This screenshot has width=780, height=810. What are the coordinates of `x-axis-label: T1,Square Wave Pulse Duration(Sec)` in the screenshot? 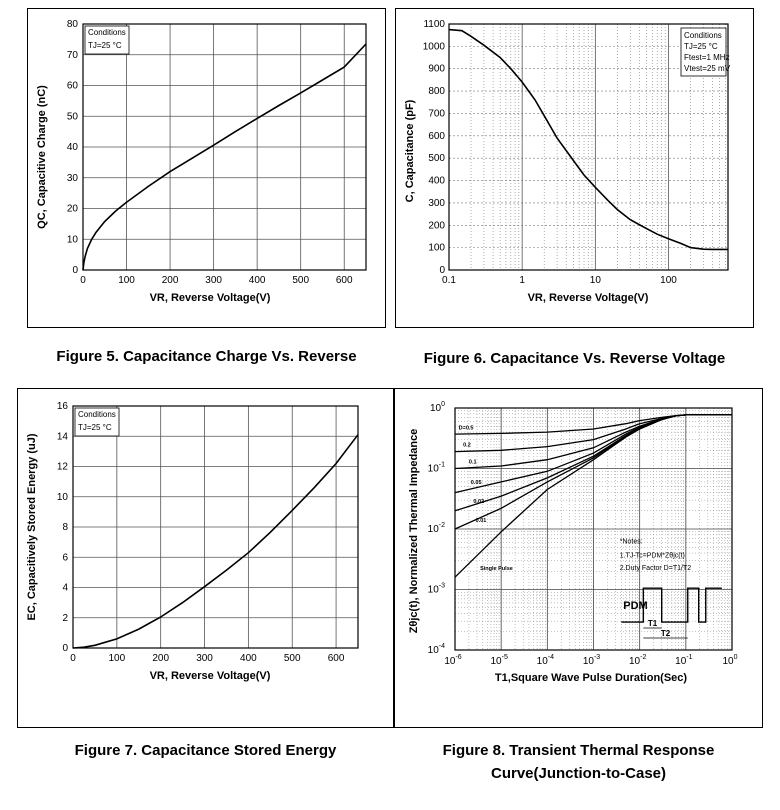 It's located at (591, 678).